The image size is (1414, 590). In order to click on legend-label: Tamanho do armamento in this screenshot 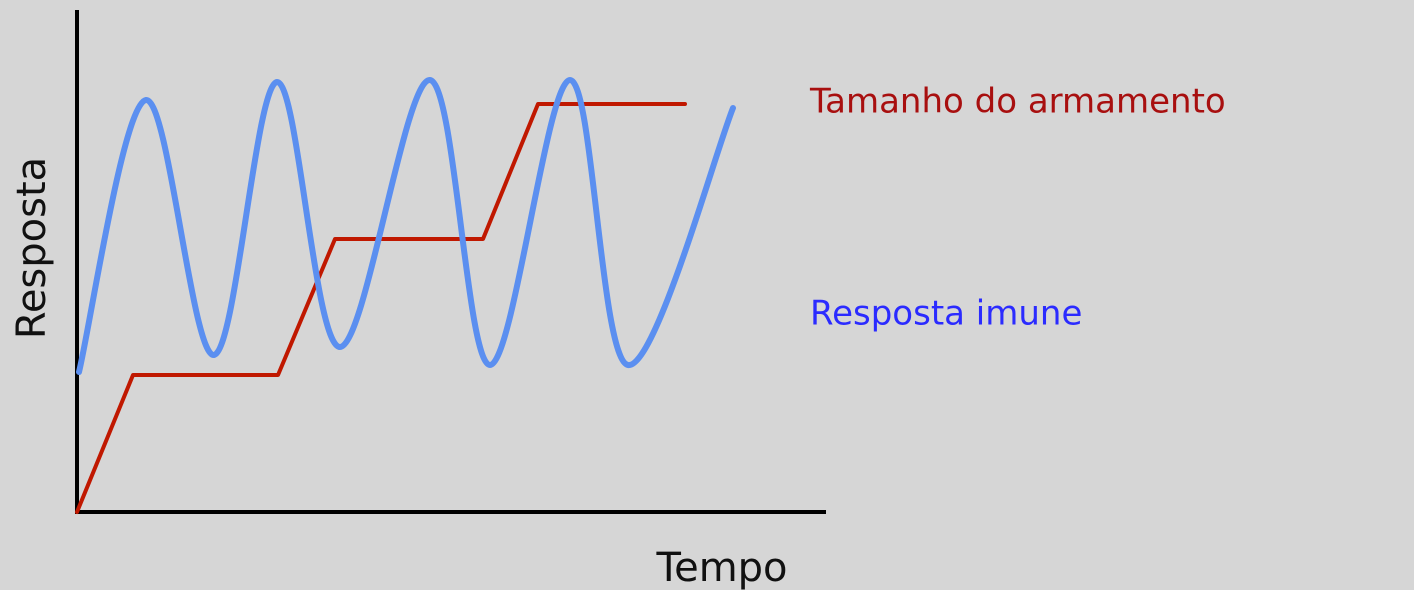, I will do `click(1017, 102)`.